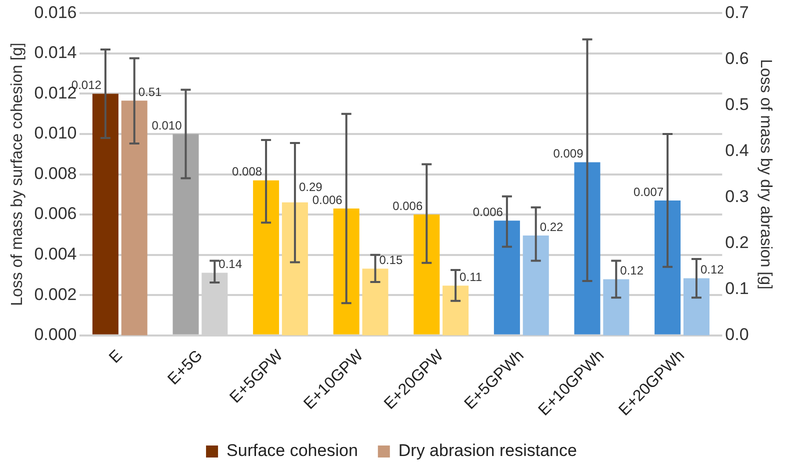 The height and width of the screenshot is (470, 787). What do you see at coordinates (55, 133) in the screenshot?
I see `y-tick-label: 0.010` at bounding box center [55, 133].